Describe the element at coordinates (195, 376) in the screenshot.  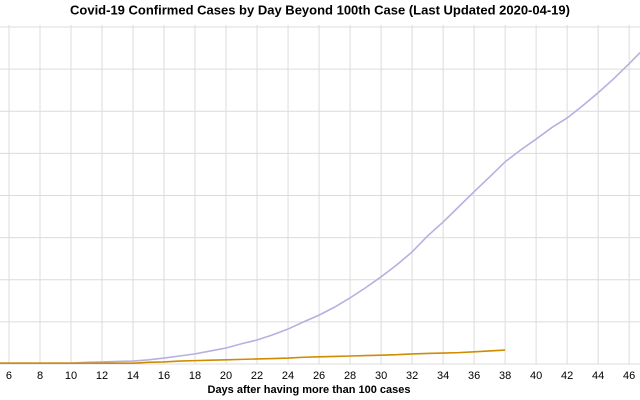
I see `x-tick-label: 18` at that location.